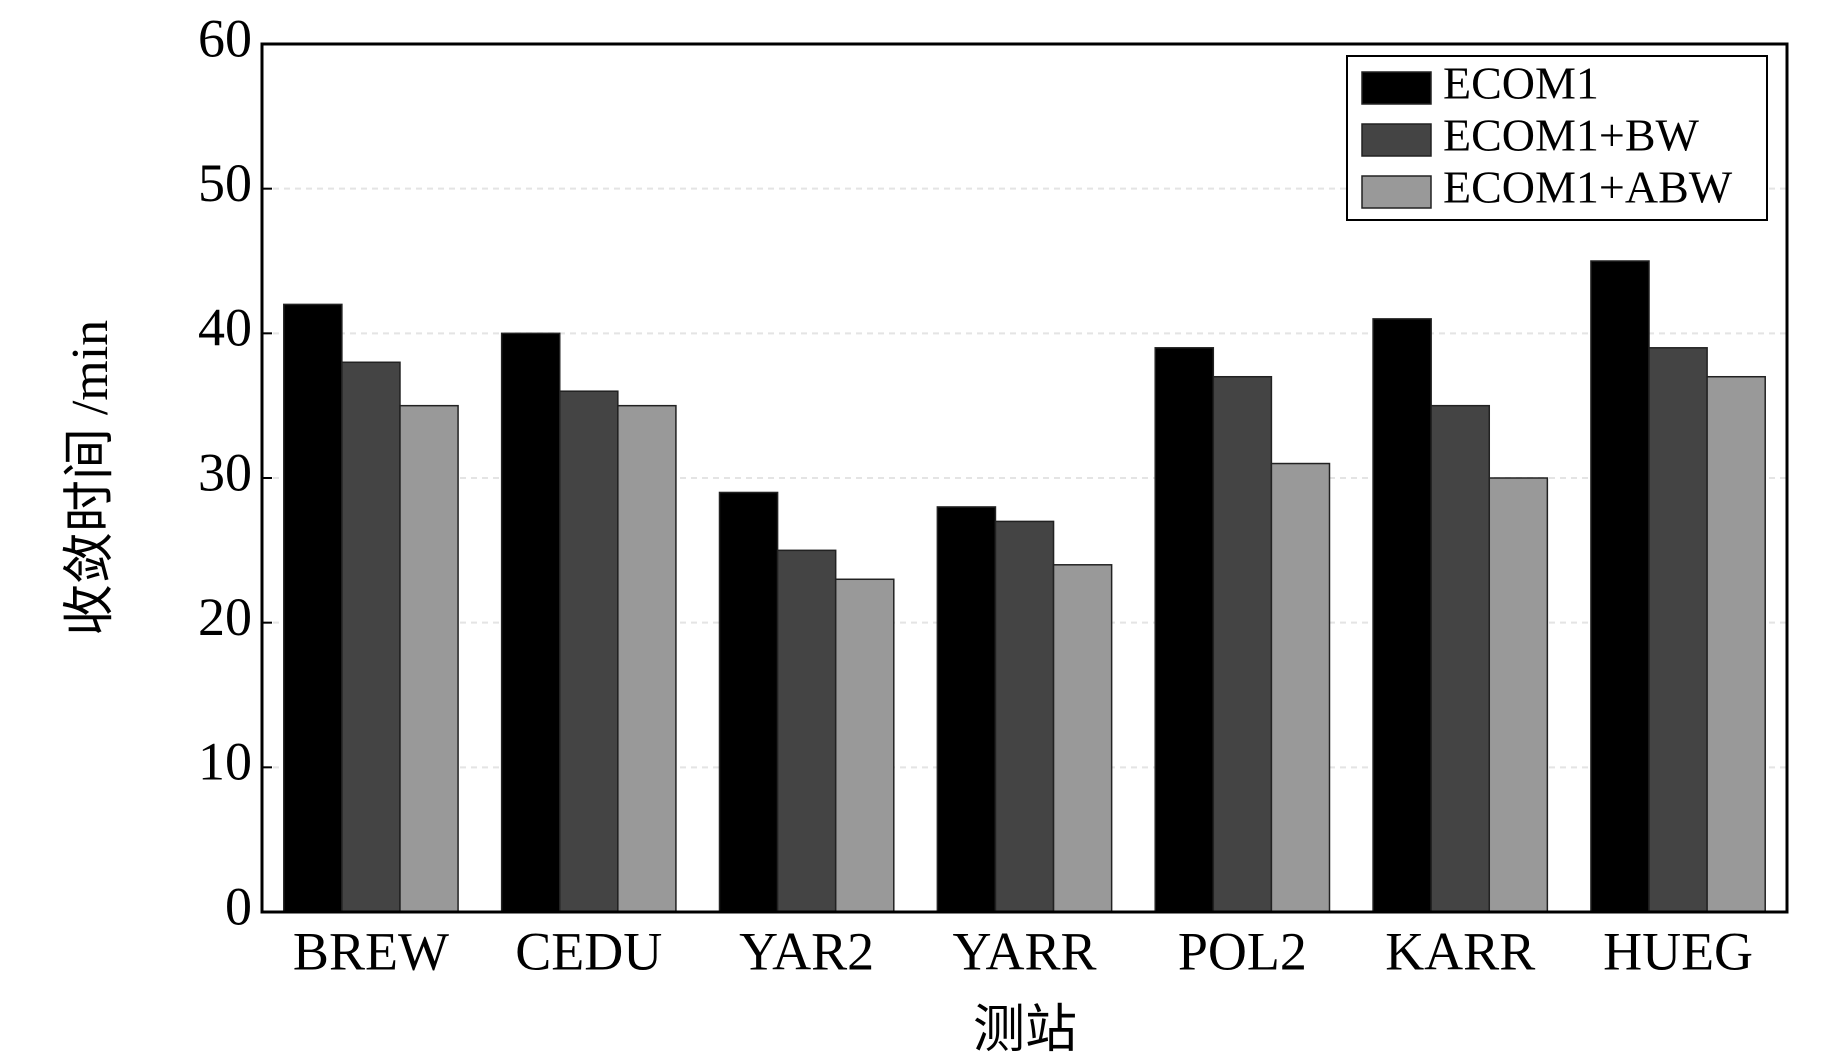 This screenshot has width=1843, height=1063. I want to click on y-tick-label: 10, so click(225, 762).